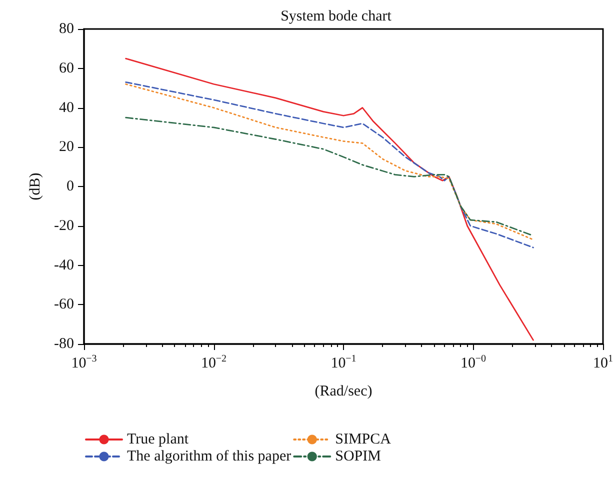 Image resolution: width=616 pixels, height=477 pixels. Describe the element at coordinates (66, 108) in the screenshot. I see `y-tick-label: 40` at that location.